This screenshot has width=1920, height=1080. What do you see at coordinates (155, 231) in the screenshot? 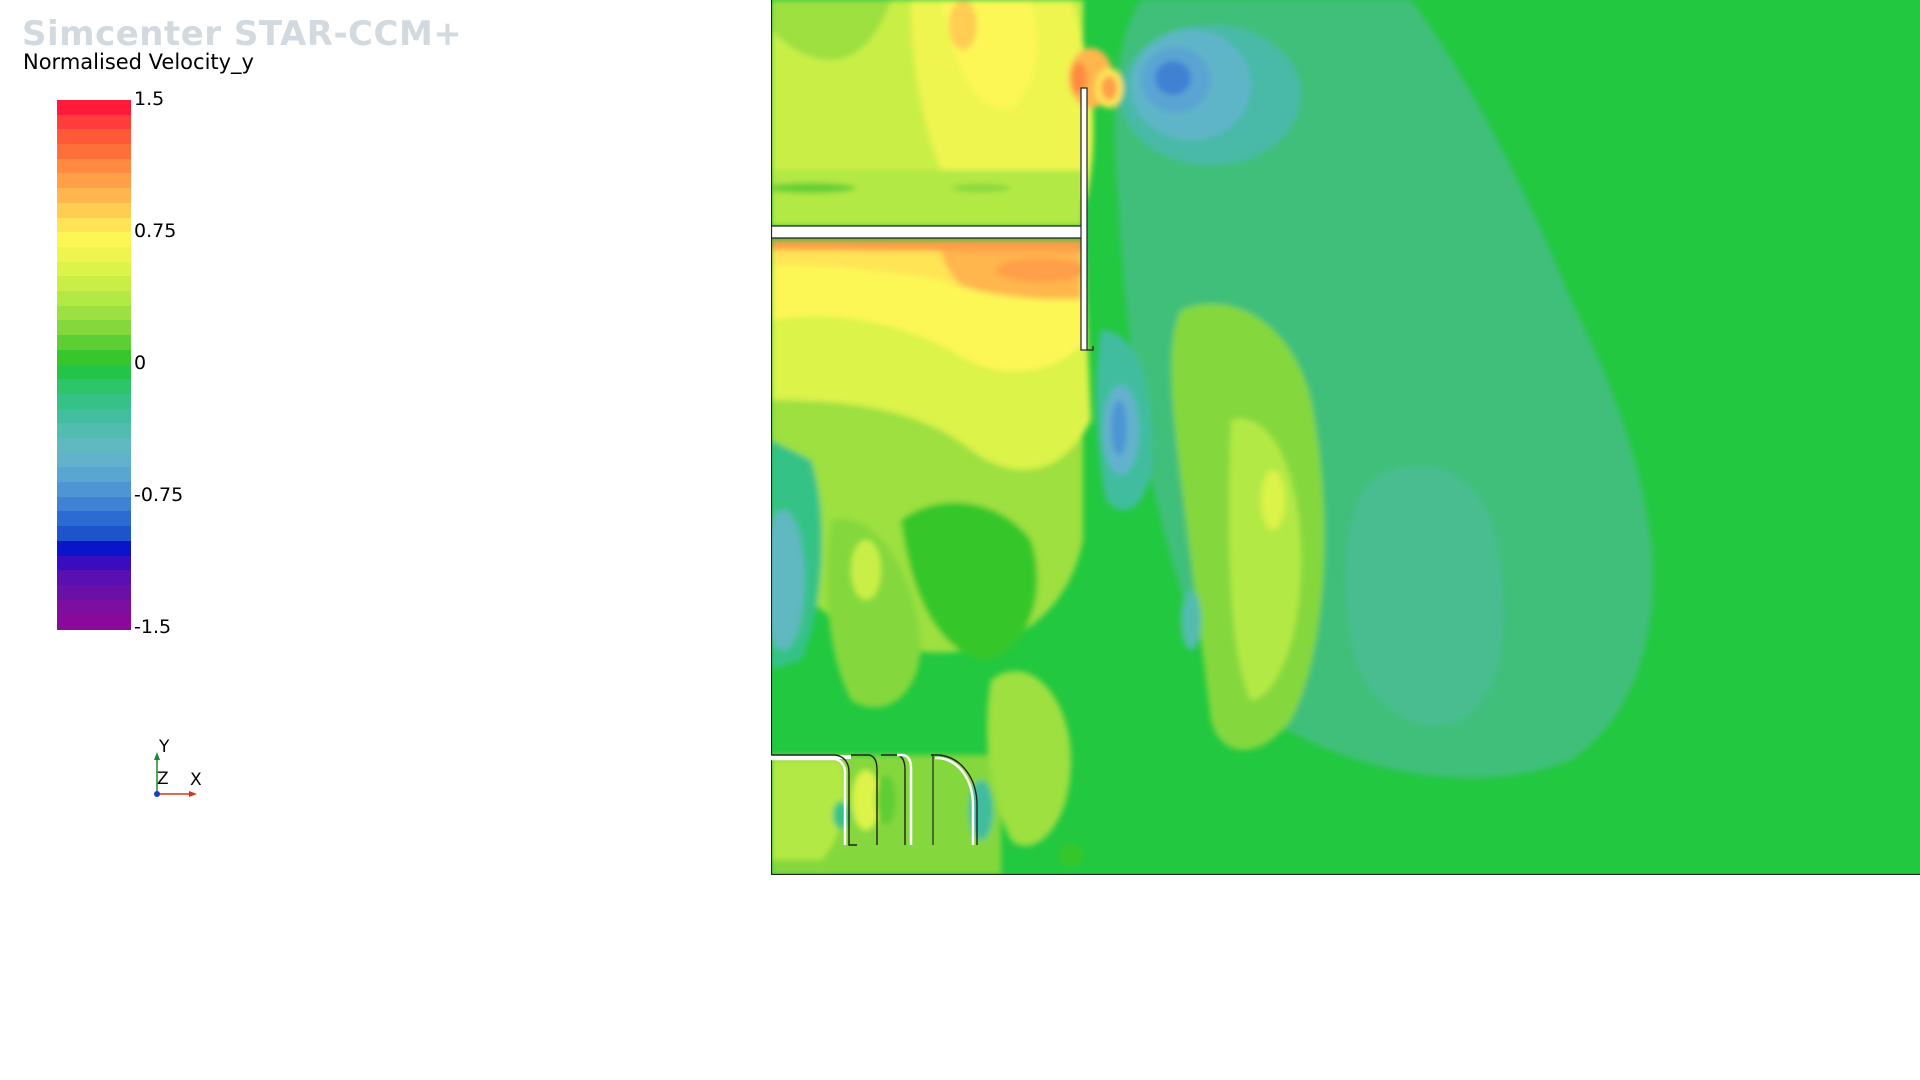
I see `colorbar-tick-high: 0.75` at bounding box center [155, 231].